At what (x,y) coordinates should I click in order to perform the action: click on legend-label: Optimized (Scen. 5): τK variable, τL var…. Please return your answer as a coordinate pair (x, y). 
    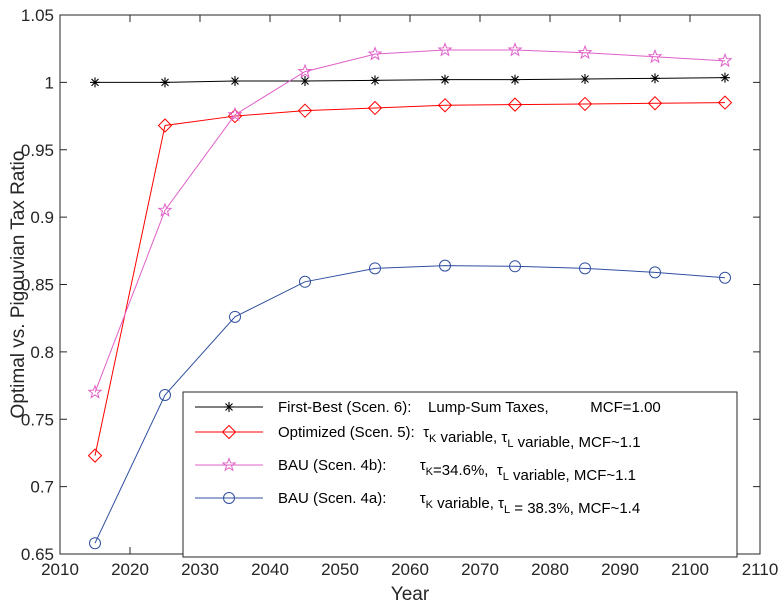
    Looking at the image, I should click on (459, 437).